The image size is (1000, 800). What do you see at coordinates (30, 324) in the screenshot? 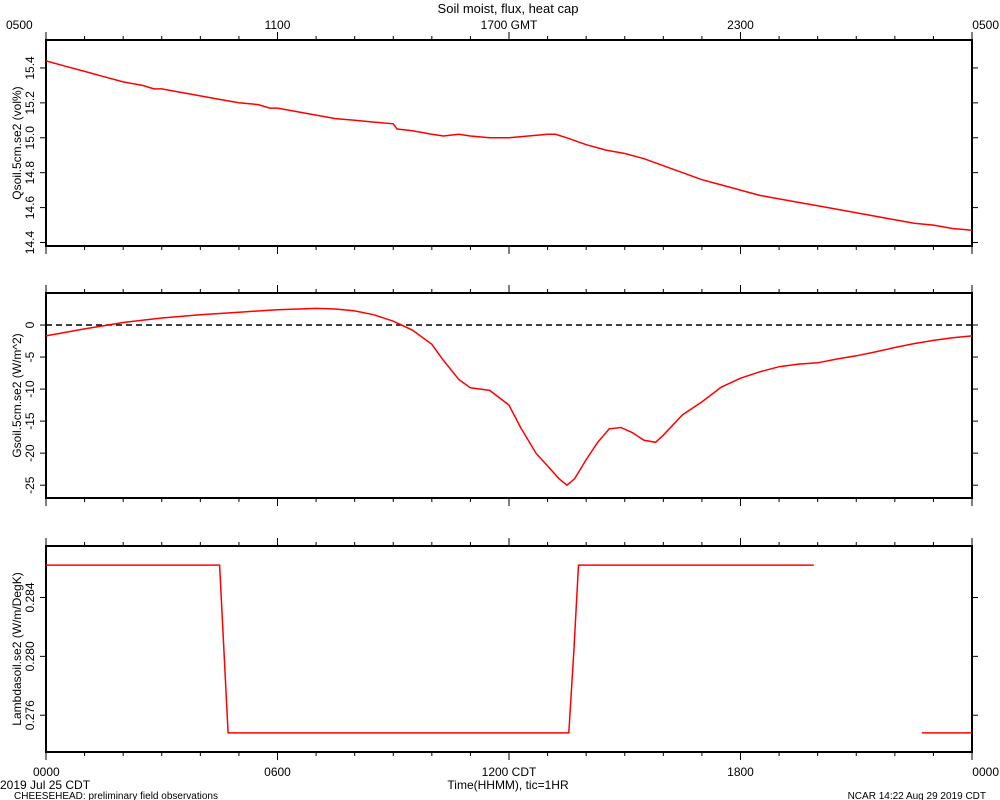
I see `y-tick-label: 0` at bounding box center [30, 324].